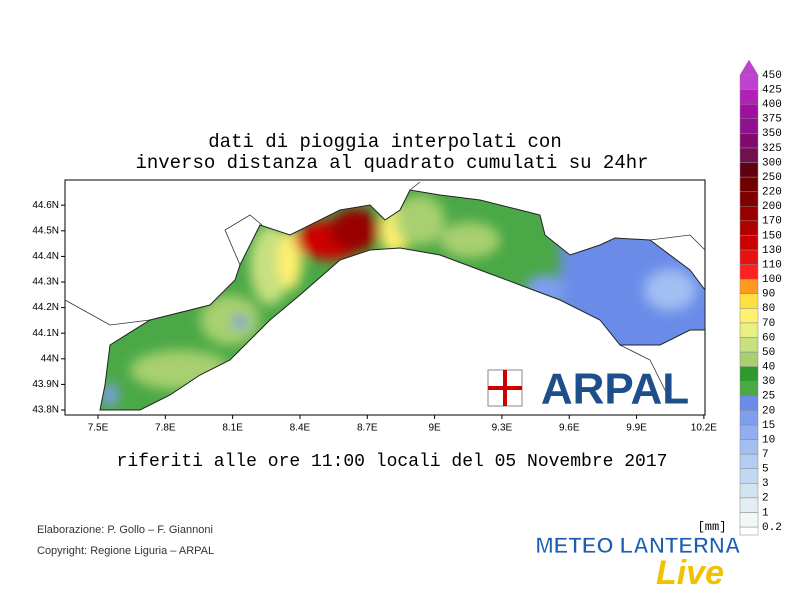 This screenshot has width=800, height=600. I want to click on colorbar-label: 3, so click(765, 484).